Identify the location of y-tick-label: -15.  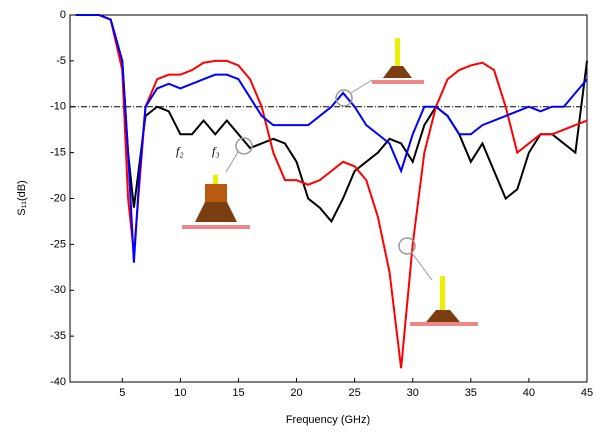
(58, 153).